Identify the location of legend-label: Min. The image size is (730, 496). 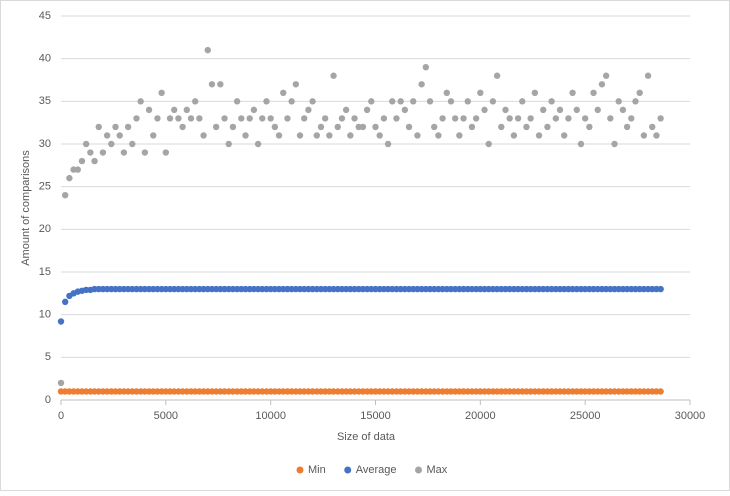
(317, 470).